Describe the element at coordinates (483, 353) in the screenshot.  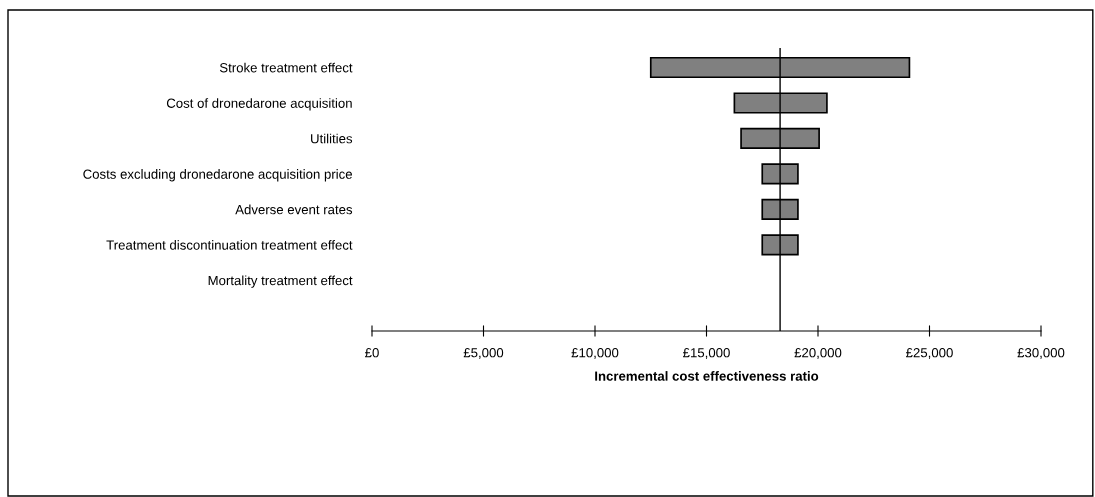
I see `x-tick-label: £5,000` at that location.